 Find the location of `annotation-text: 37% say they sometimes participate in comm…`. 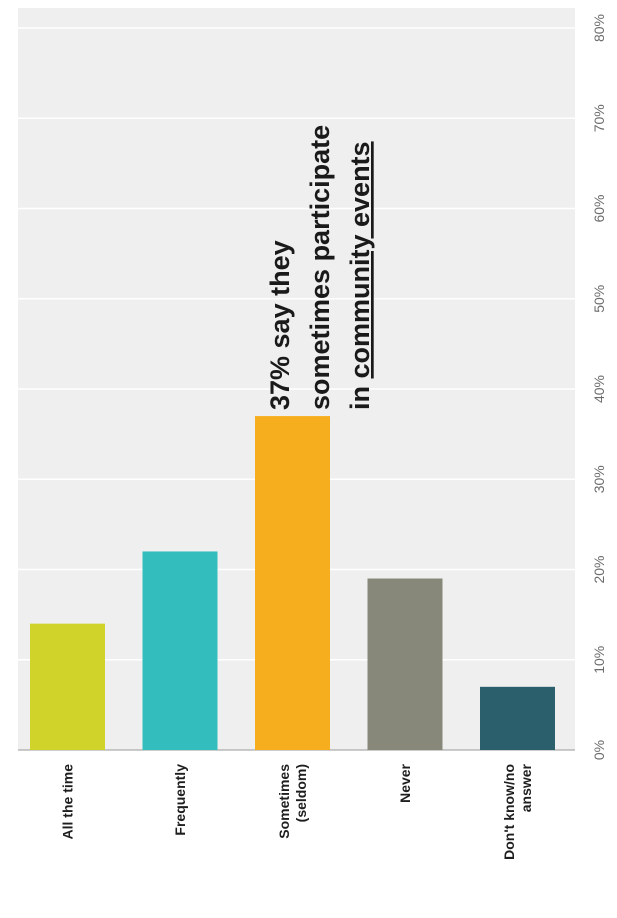

annotation-text: 37% say they sometimes participate in comm… is located at coordinates (320, 267).